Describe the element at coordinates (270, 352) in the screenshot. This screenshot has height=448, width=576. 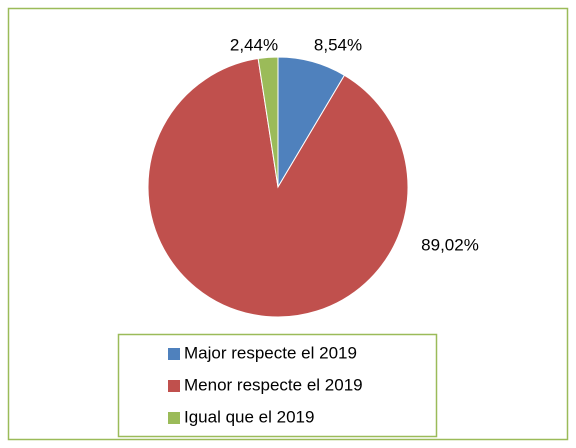
I see `legend-label: Major respecte el 2019` at that location.